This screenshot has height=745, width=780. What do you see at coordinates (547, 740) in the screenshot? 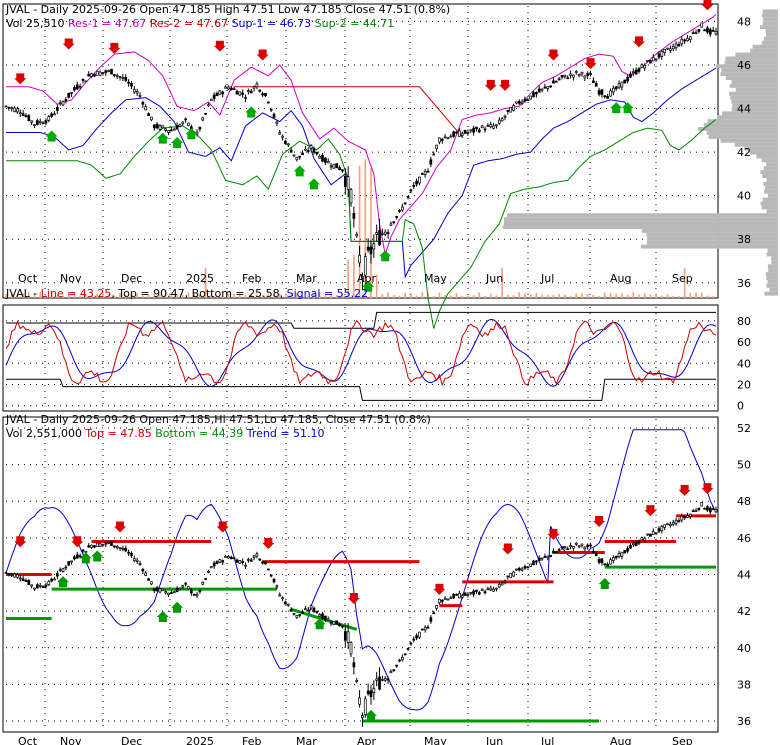
I see `x-tick-label: Jul` at bounding box center [547, 740].